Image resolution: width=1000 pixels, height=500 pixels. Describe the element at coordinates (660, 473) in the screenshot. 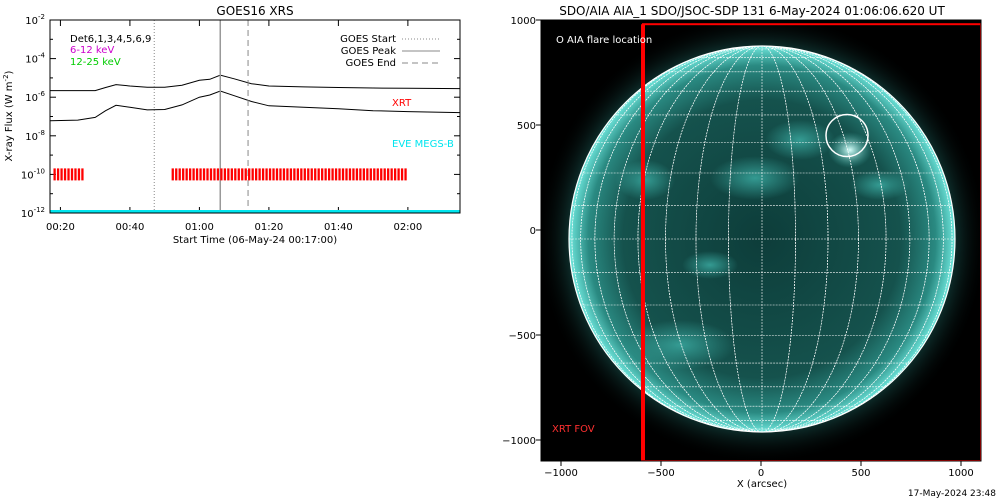

I see `aia-xtick-label: −500` at that location.